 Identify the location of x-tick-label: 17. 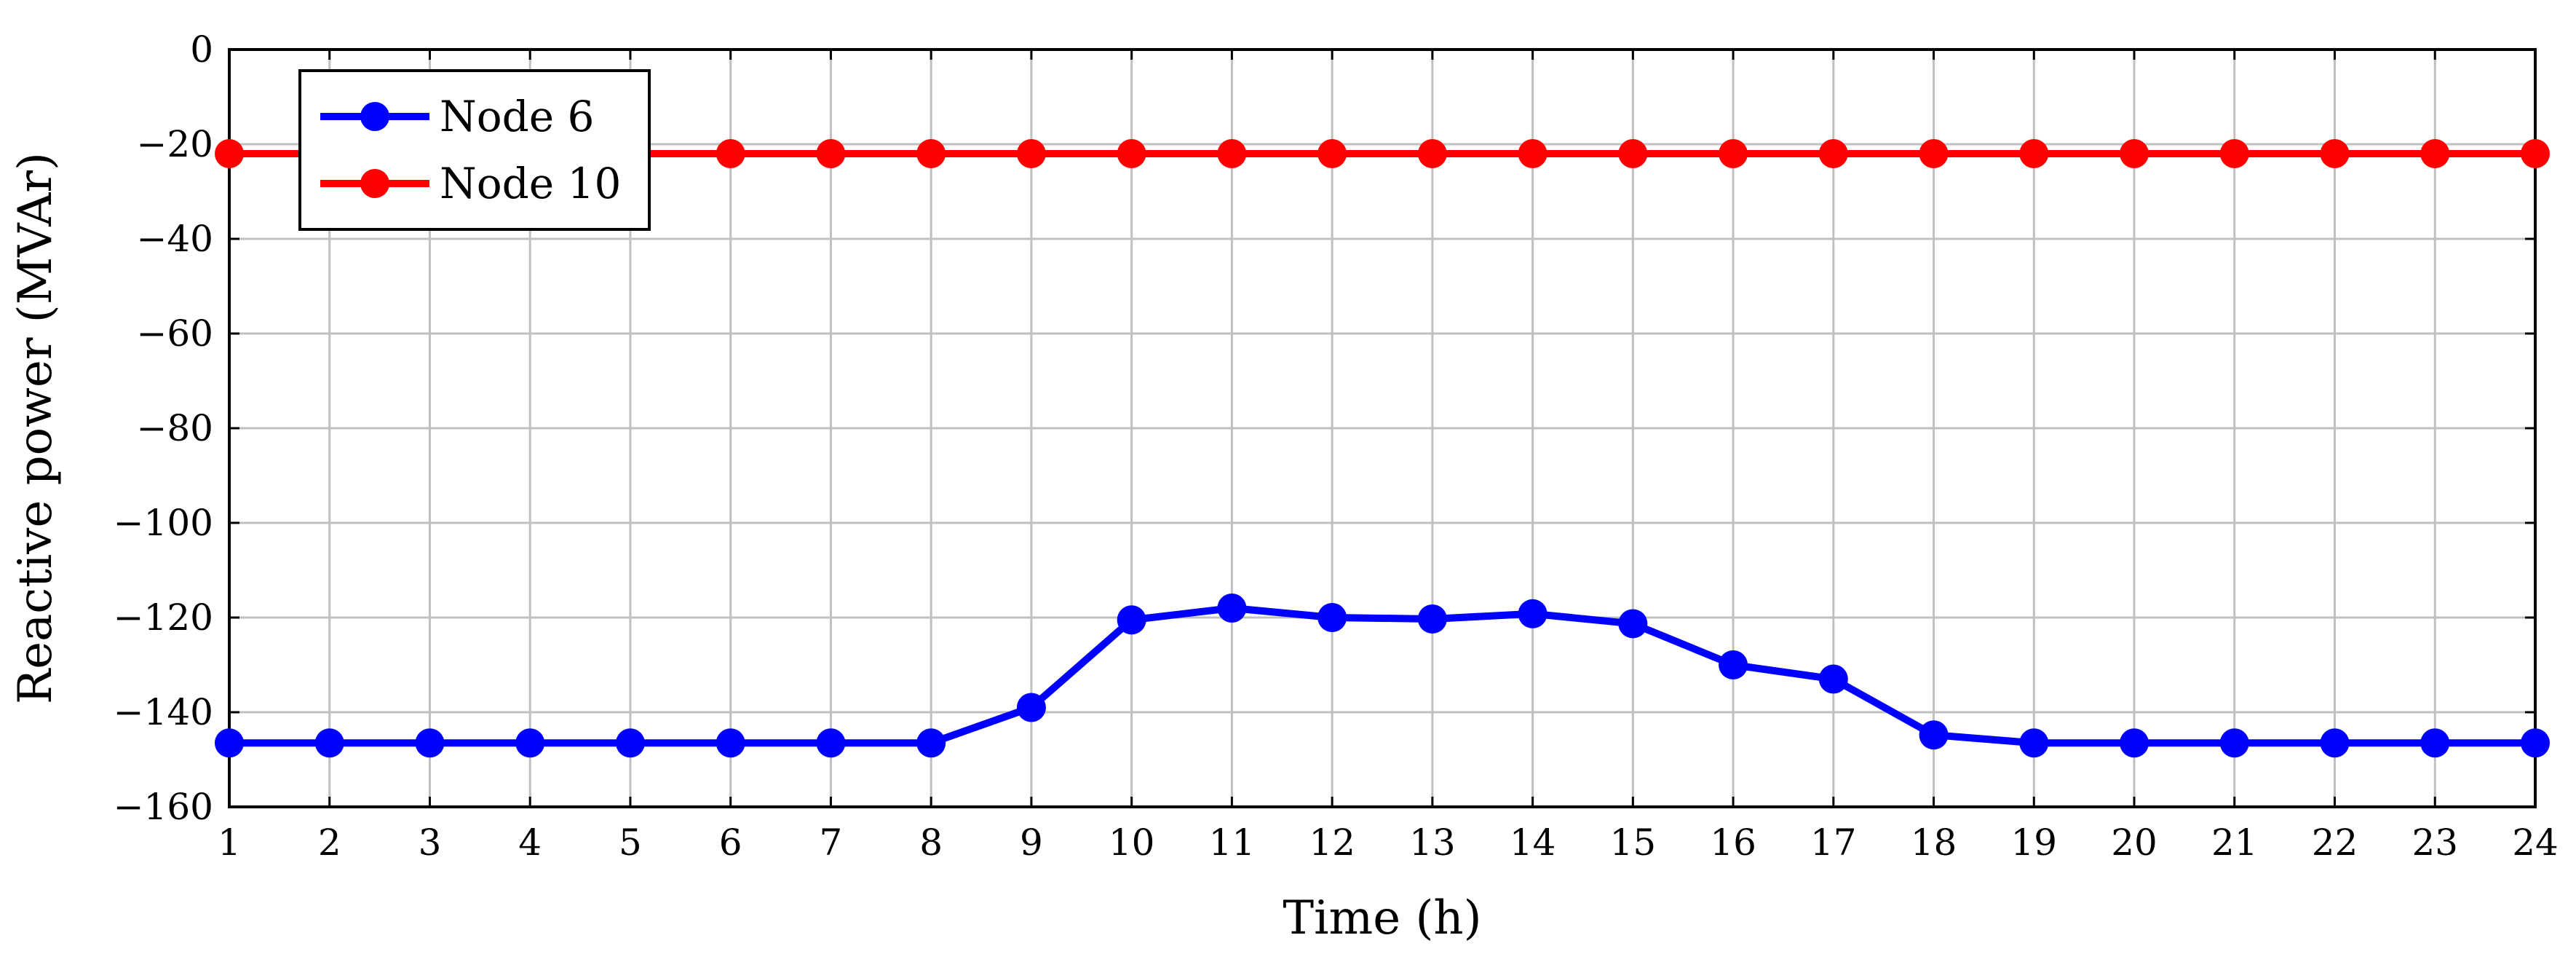
(1833, 842).